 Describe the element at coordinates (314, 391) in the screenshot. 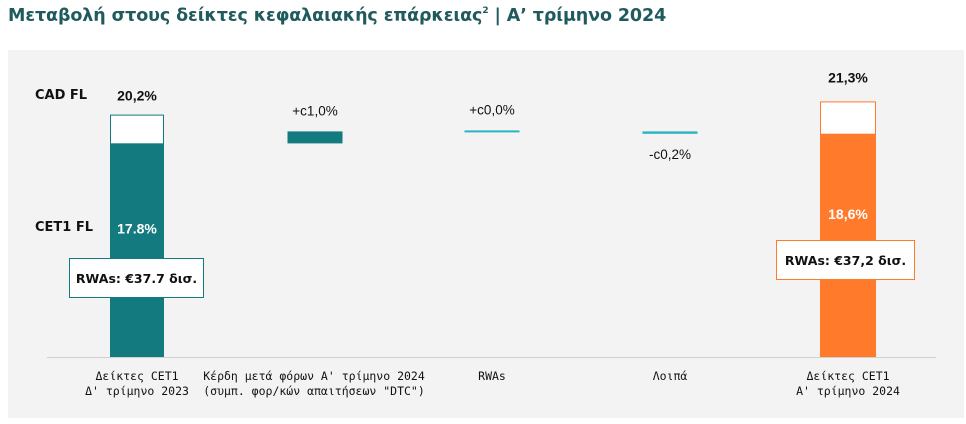

I see `category-label-1-1: (συμπ. φορ/κών απαιτήσεων "DTC")` at that location.